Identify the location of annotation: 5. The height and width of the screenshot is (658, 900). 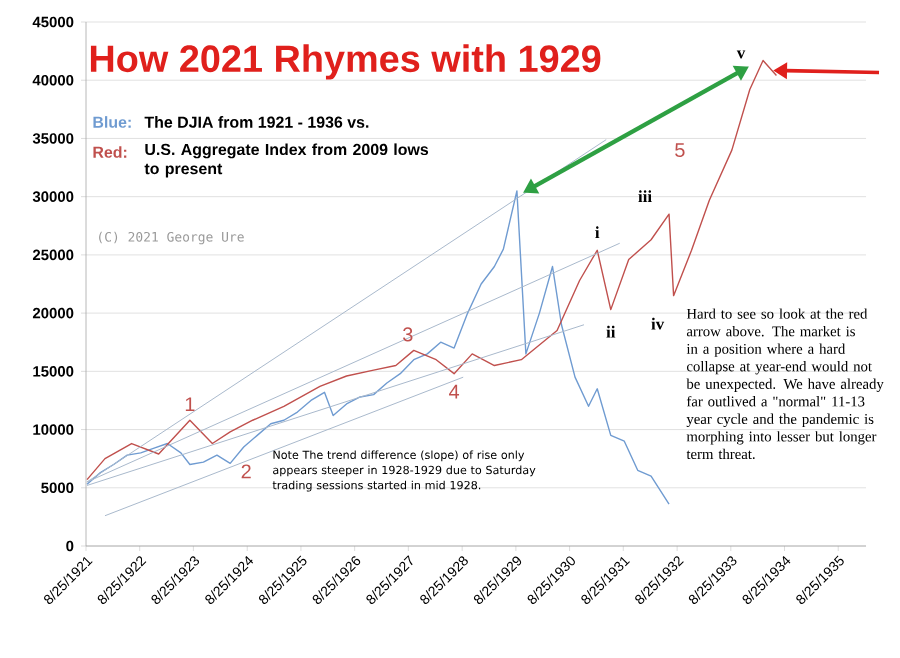
(680, 150).